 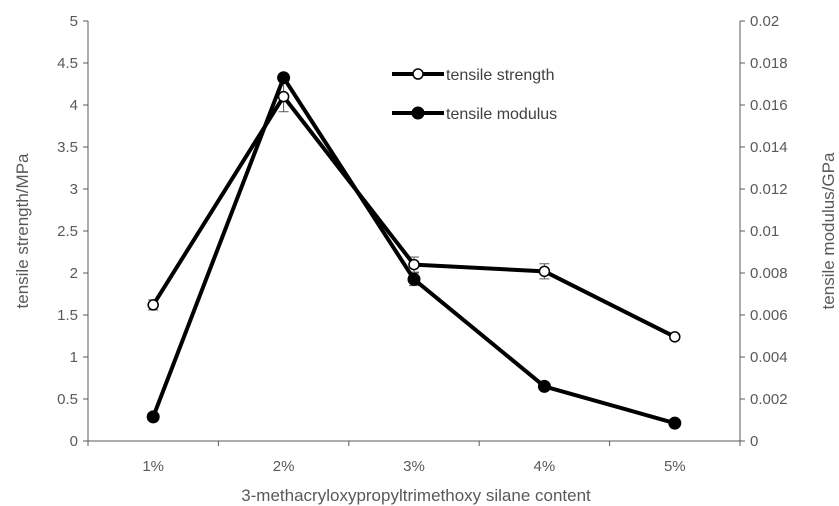 I want to click on legend-label-tensile-modulus: tensile modulus, so click(x=501, y=114).